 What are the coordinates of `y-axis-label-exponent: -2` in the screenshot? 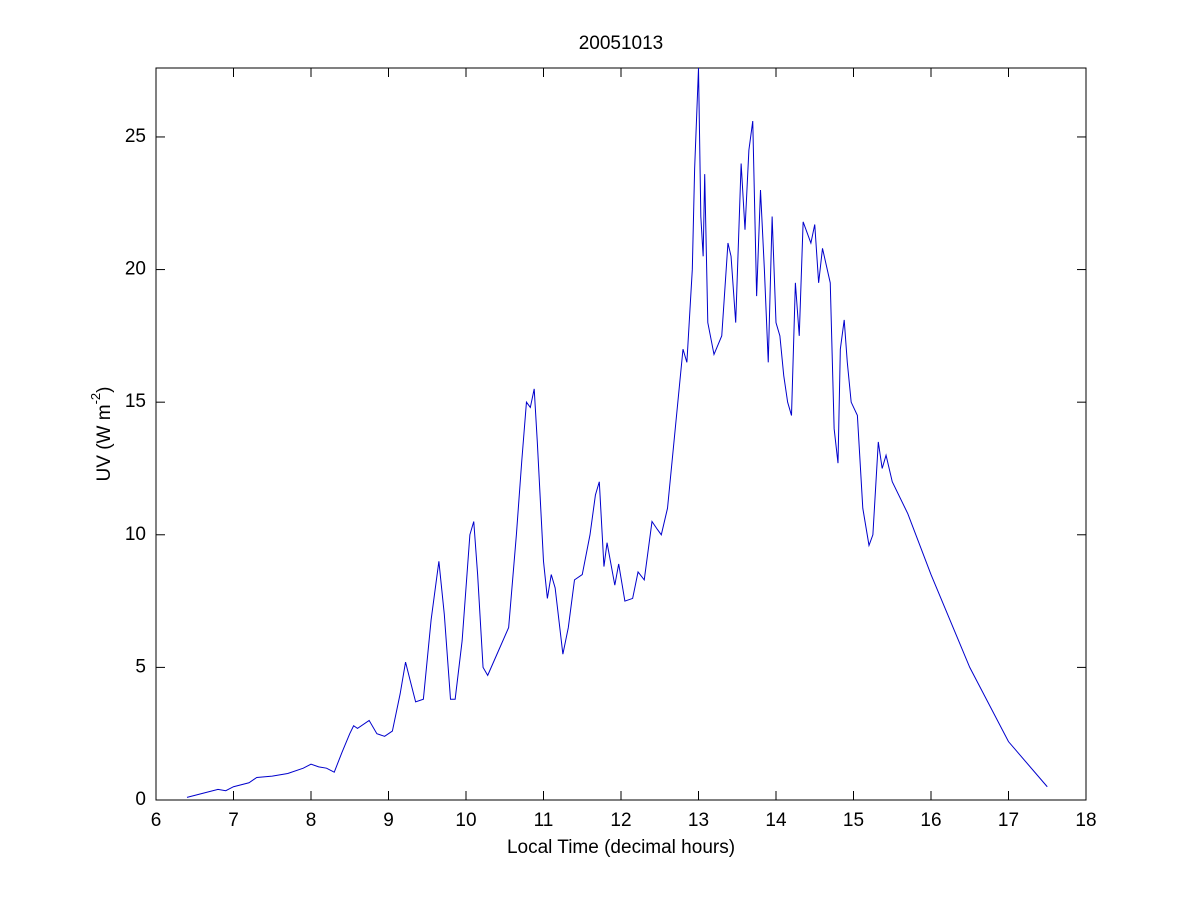 It's located at (95, 399).